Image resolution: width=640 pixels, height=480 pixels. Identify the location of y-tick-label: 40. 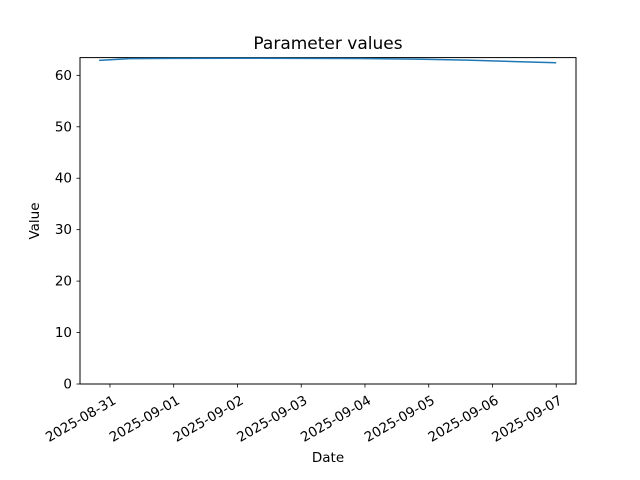
(63, 179).